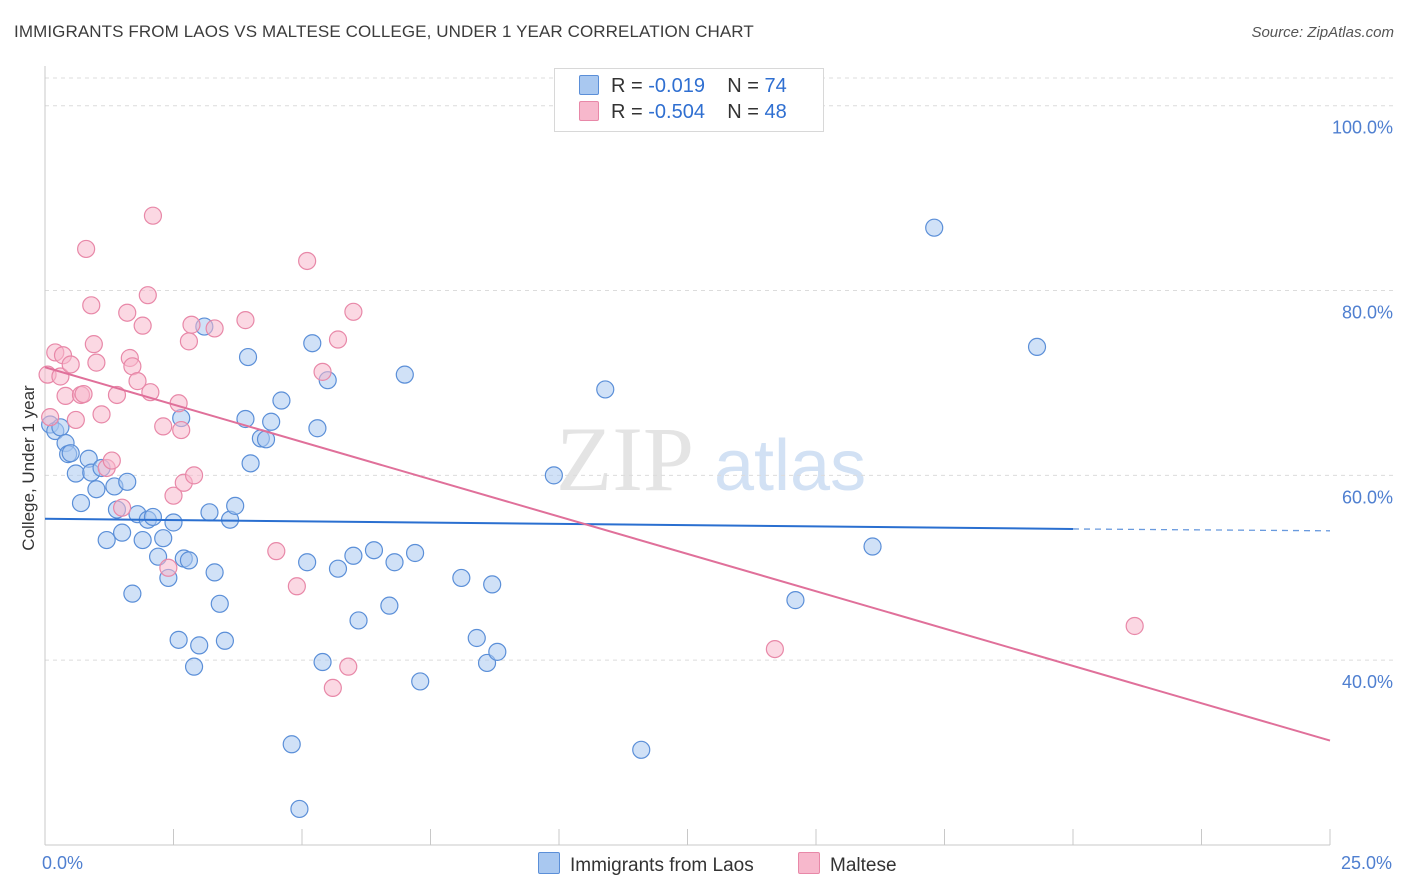 The height and width of the screenshot is (892, 1406). Describe the element at coordinates (625, 459) in the screenshot. I see `watermark-zip: ZIP` at that location.